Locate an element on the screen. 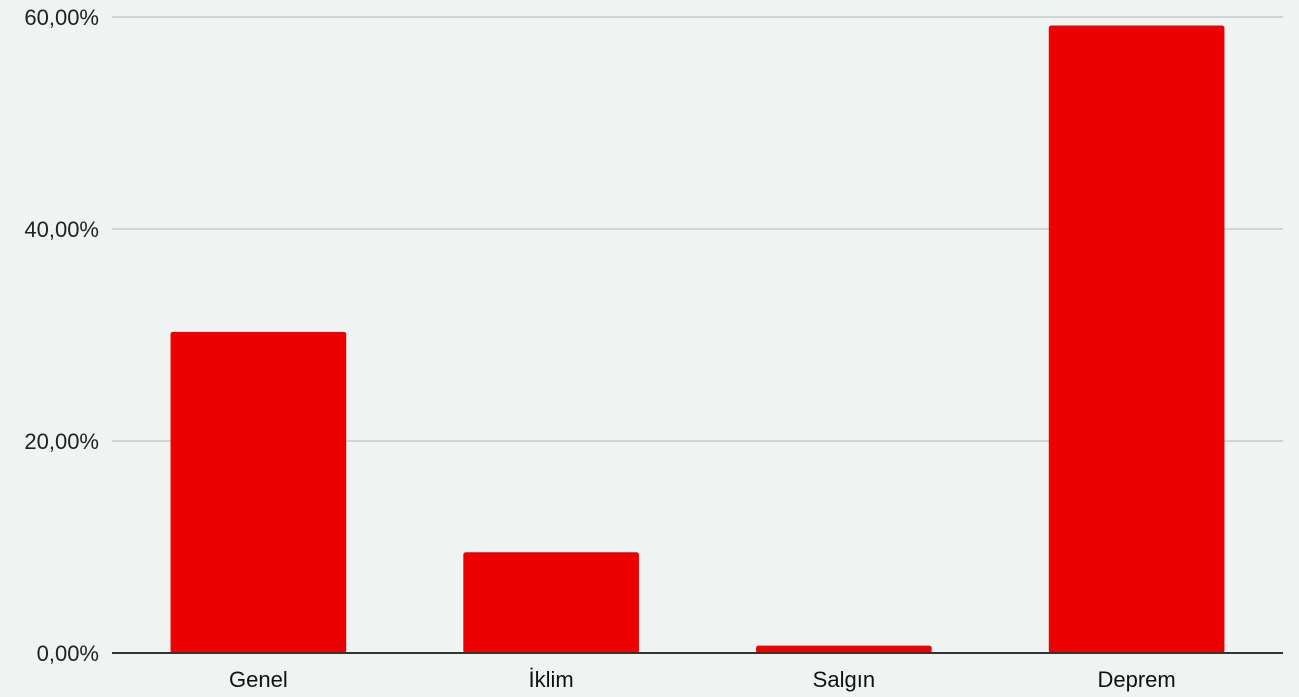 This screenshot has height=697, width=1299. y-tick-label: 20,00% is located at coordinates (61, 441).